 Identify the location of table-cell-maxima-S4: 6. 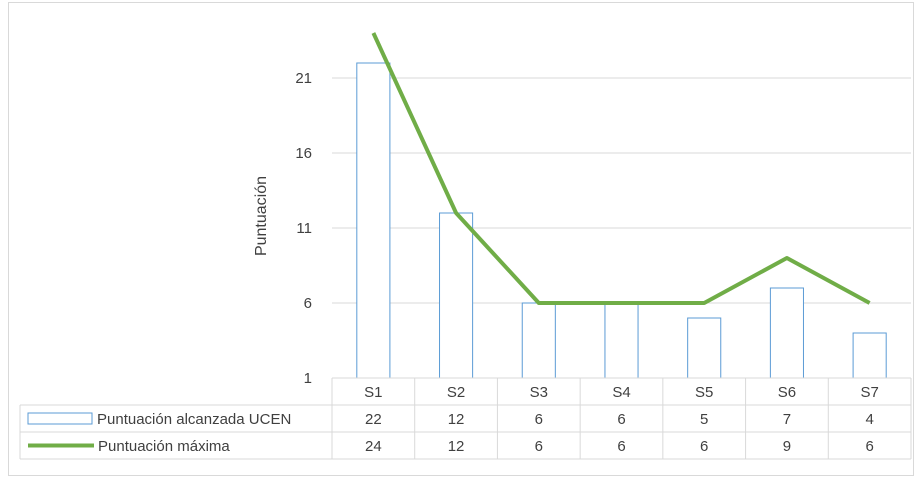
(621, 446).